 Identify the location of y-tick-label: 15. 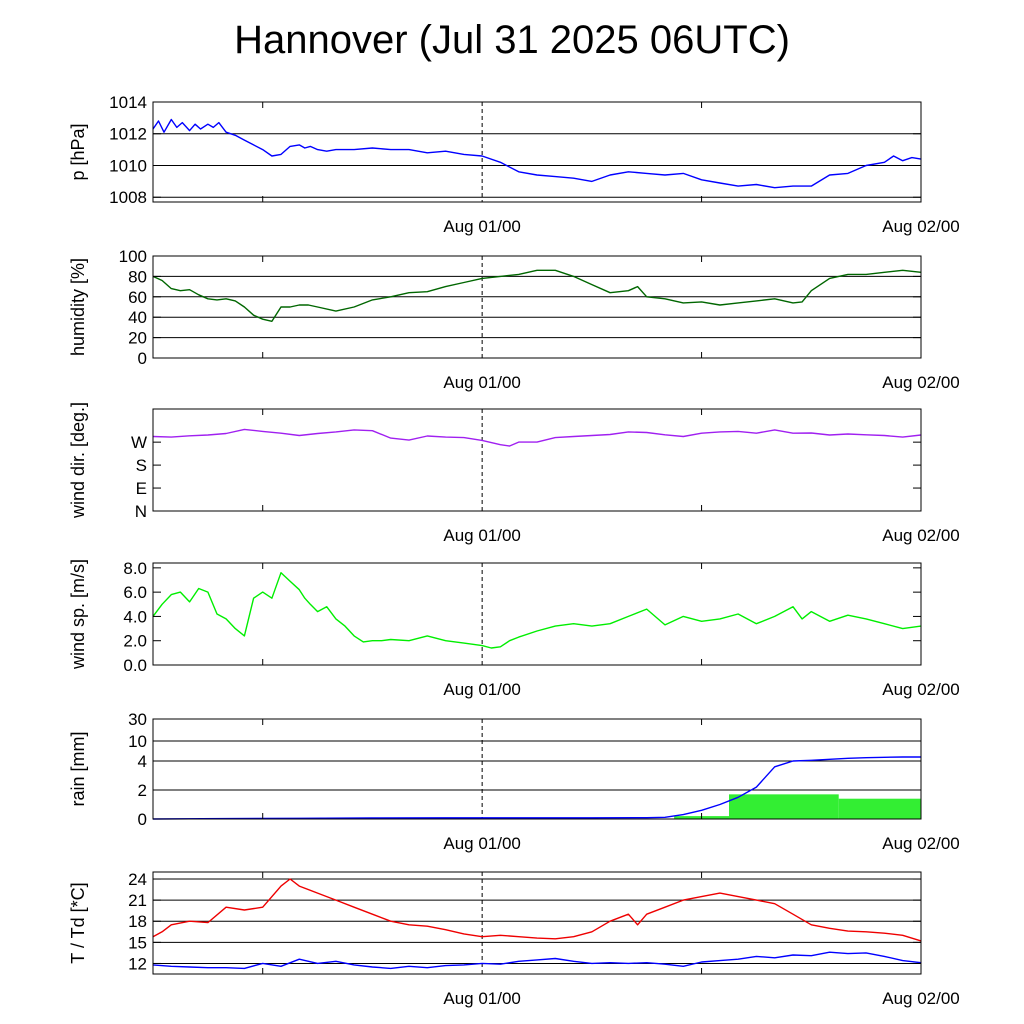
(137, 942).